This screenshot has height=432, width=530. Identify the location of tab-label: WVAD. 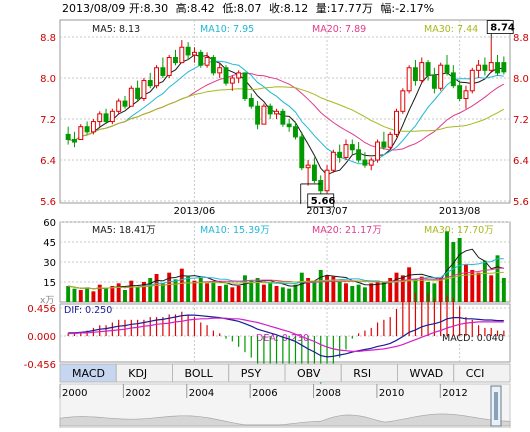
(427, 373).